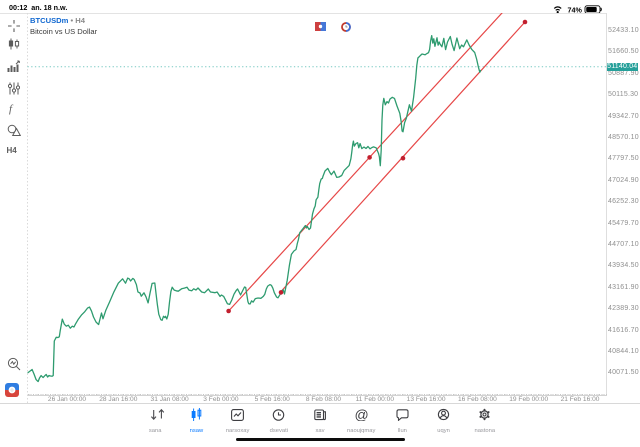 The image size is (640, 447). I want to click on svg-text: 74%, so click(575, 10).